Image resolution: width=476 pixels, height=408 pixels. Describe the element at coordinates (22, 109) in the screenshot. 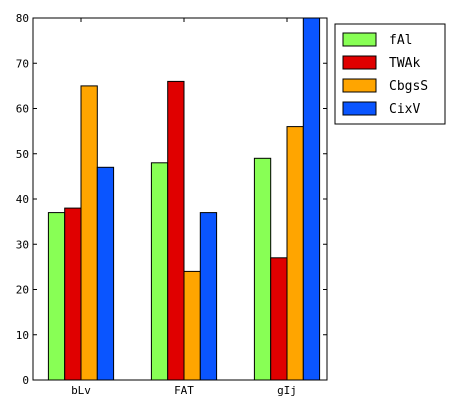

I see `y-tick-label-60: 60` at that location.